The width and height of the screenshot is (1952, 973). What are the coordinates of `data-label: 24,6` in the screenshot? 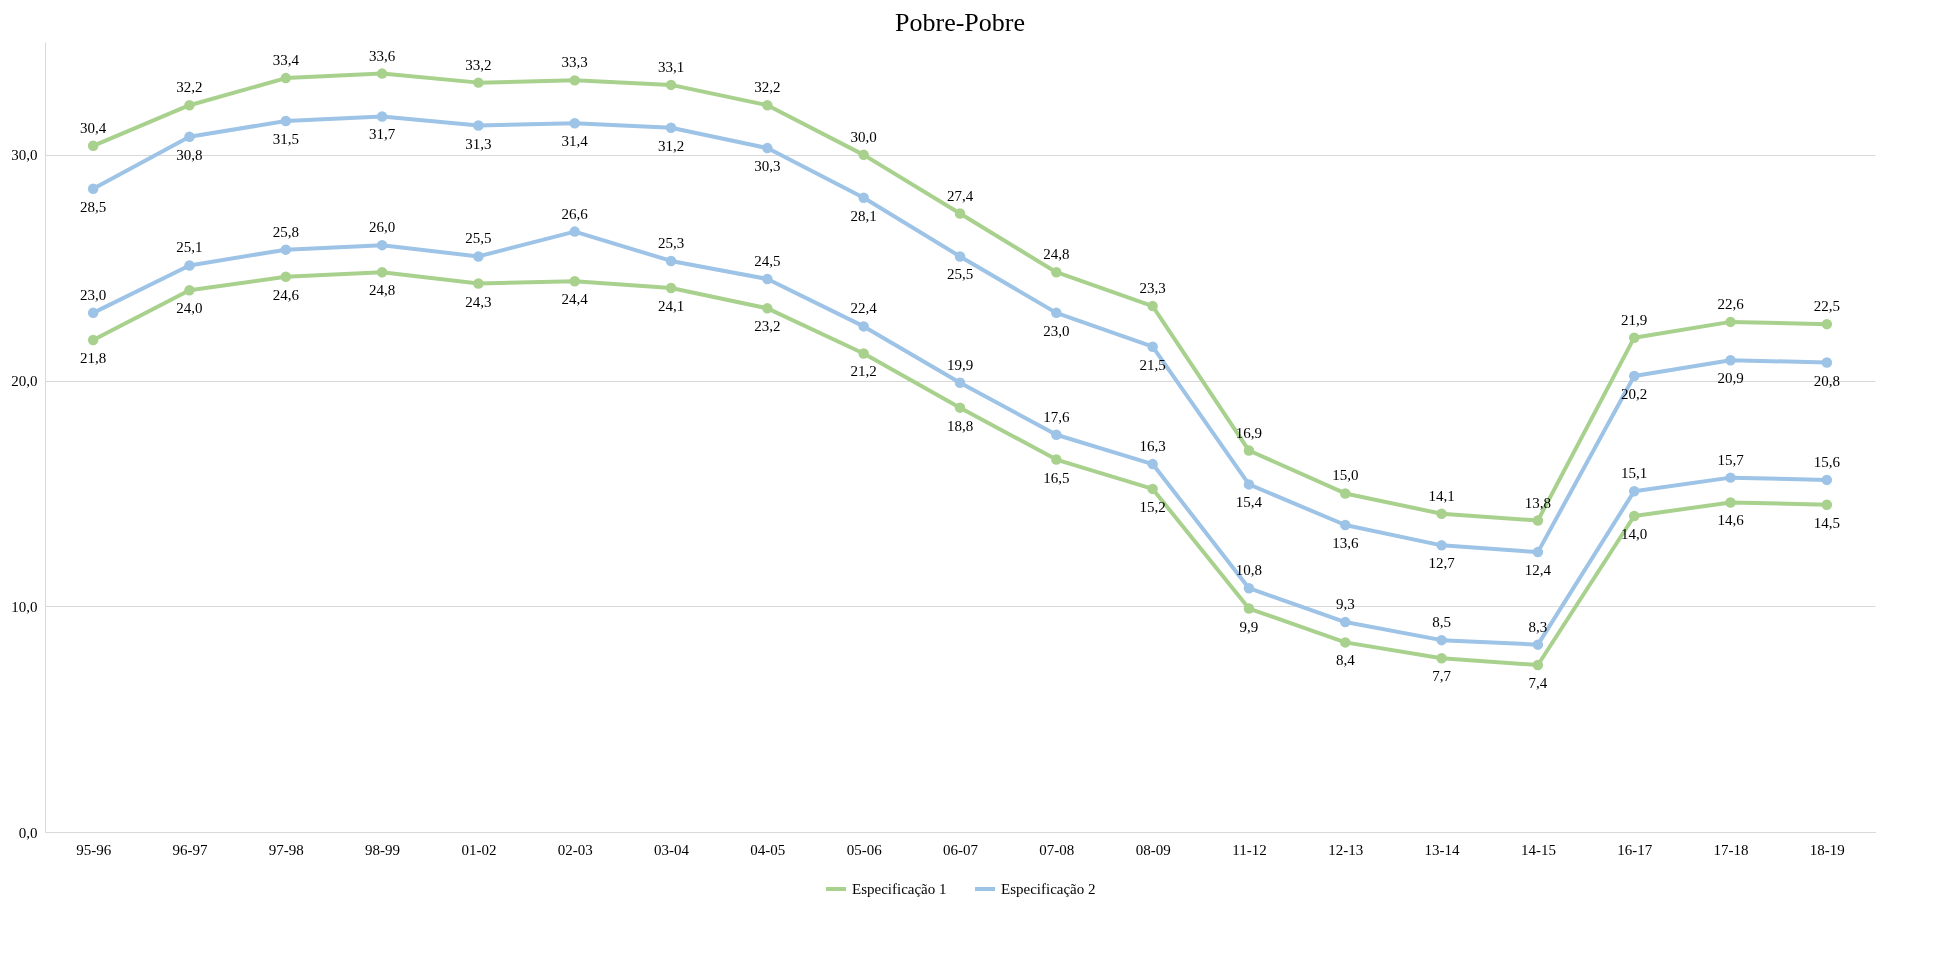 It's located at (286, 294).